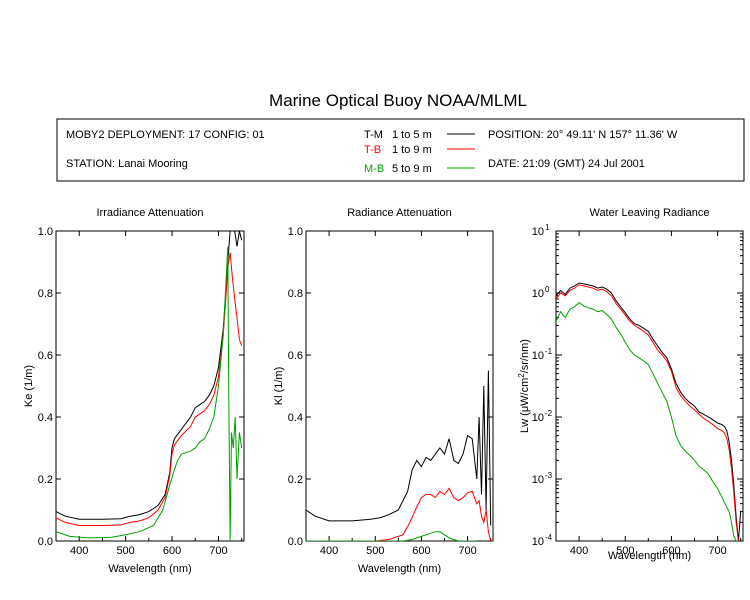 The image size is (750, 600). Describe the element at coordinates (279, 386) in the screenshot. I see `y-axis-label: Kl (1/m)` at that location.